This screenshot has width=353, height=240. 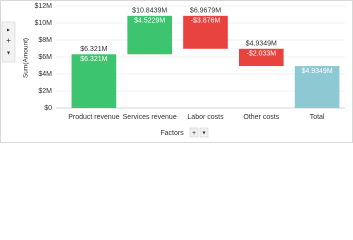 I want to click on x-tick-label: Other costs, so click(x=261, y=117).